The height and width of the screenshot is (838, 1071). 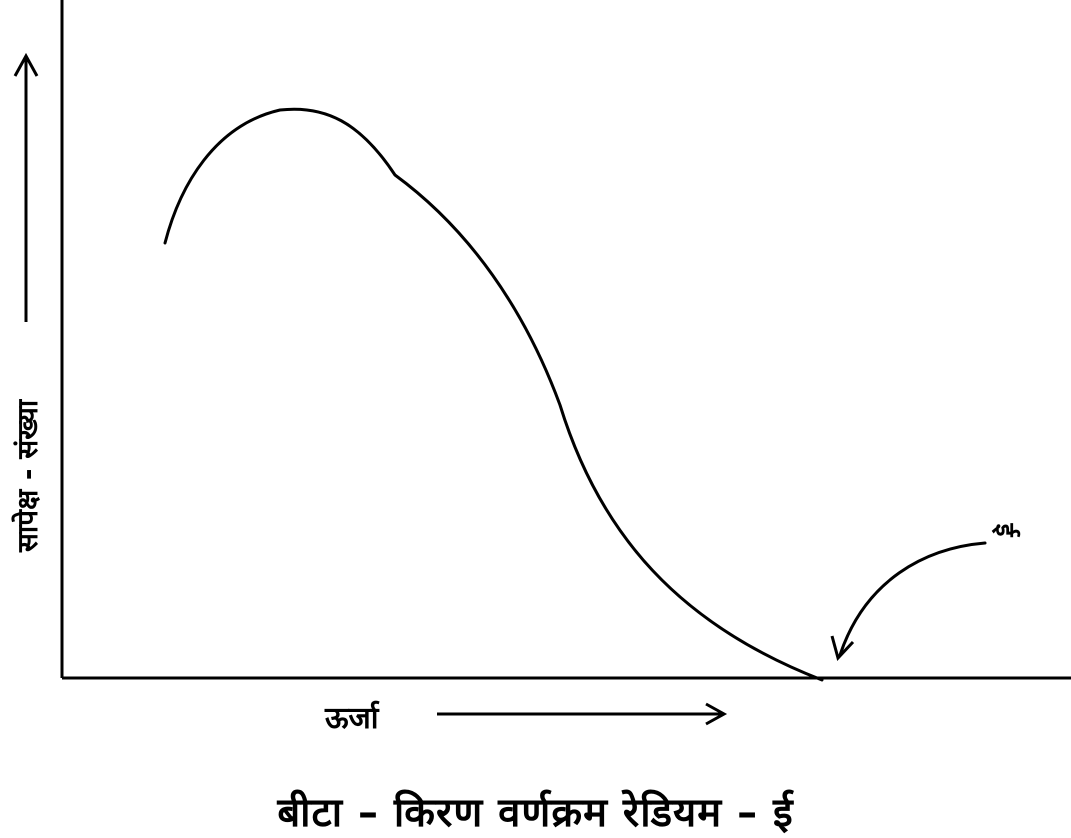 What do you see at coordinates (1004, 530) in the screenshot?
I see `endpoint-label: ई` at bounding box center [1004, 530].